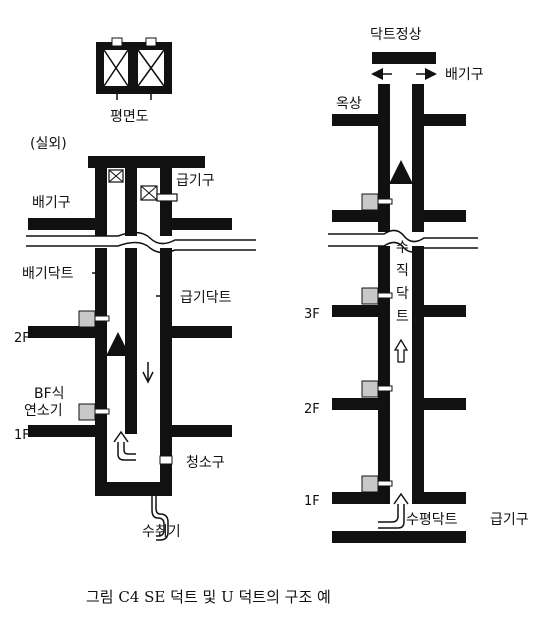 Image resolution: width=555 pixels, height=632 pixels. What do you see at coordinates (432, 520) in the screenshot?
I see `horizontal-duct-label: 수평닥트` at bounding box center [432, 520].